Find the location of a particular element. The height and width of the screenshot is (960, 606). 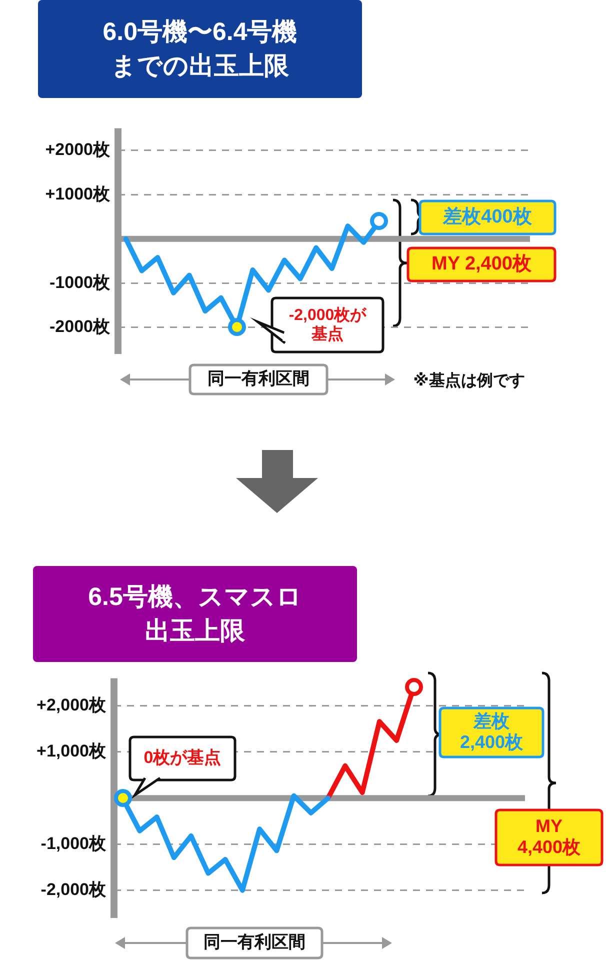

y-tick-label: +2,000枚 is located at coordinates (71, 705).